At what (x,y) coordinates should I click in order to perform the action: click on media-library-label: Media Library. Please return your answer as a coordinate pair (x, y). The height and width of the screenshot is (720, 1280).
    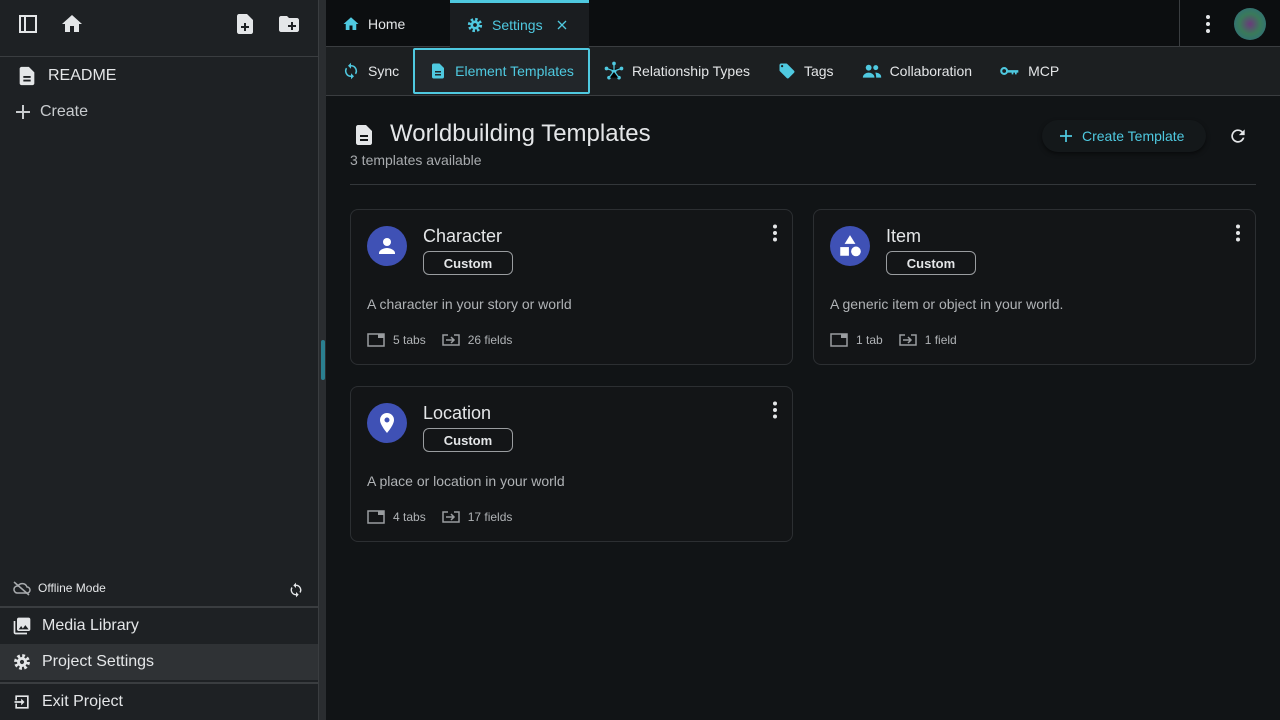
    Looking at the image, I should click on (90, 625).